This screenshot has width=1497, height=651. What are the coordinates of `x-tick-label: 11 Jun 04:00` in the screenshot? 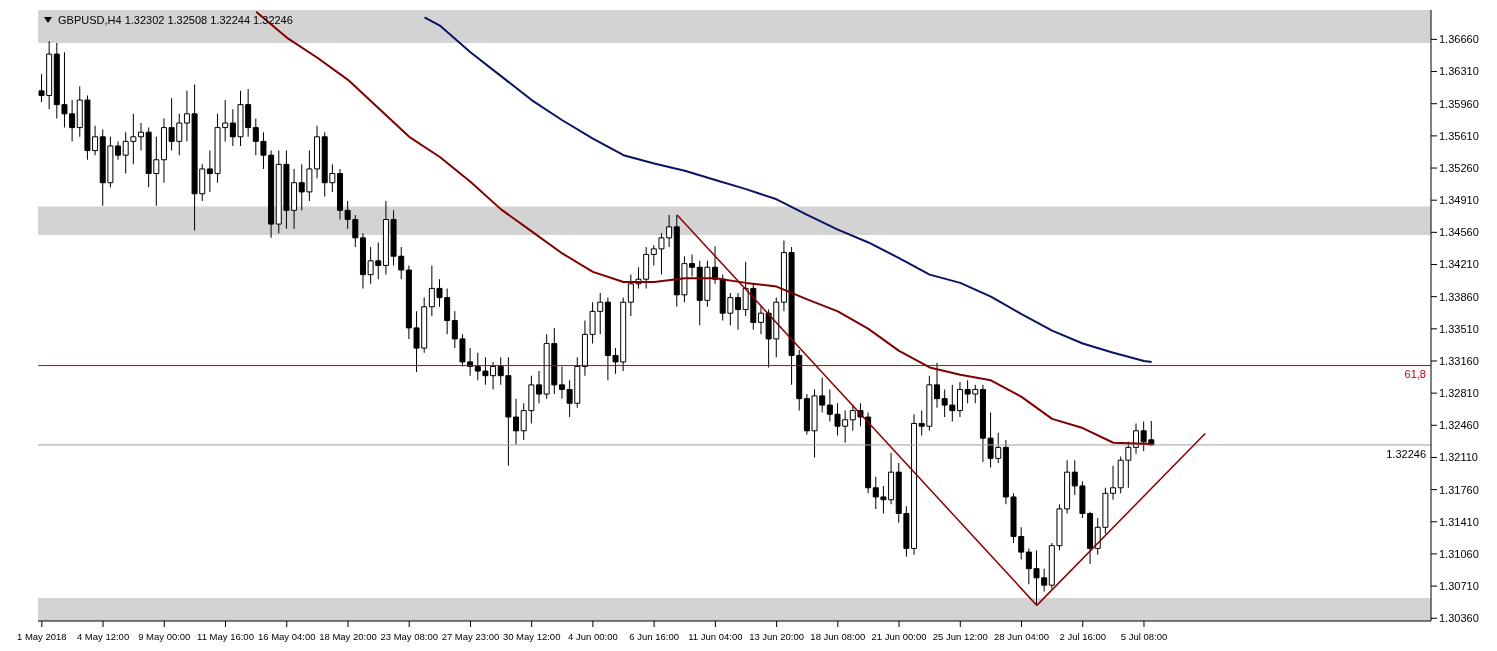 It's located at (715, 636).